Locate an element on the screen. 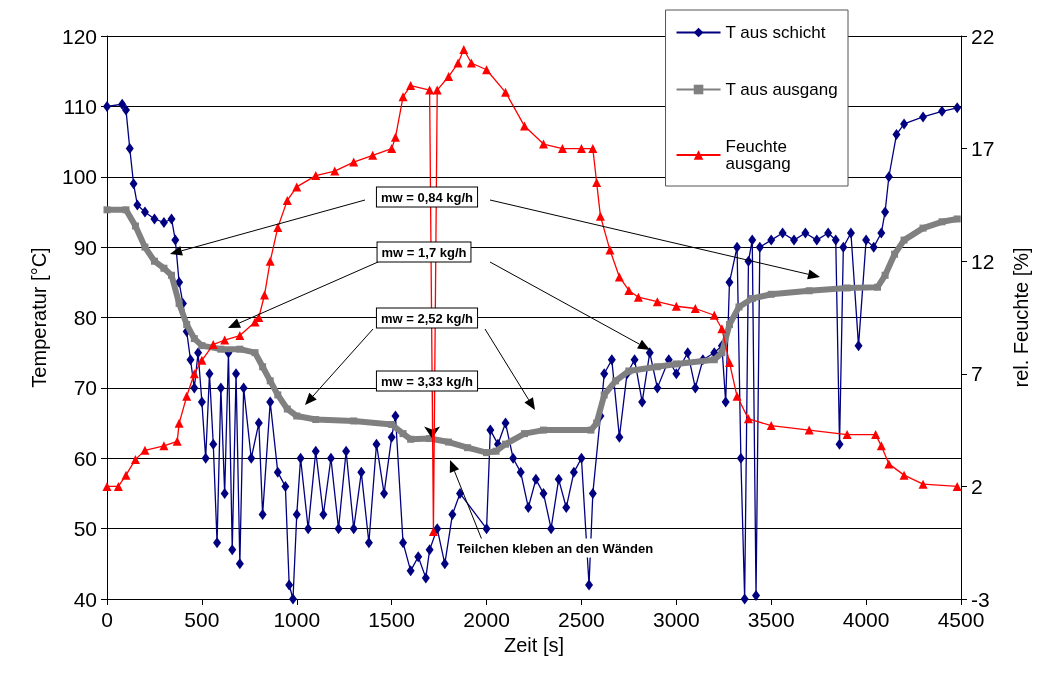  y2-tick-label: 17 is located at coordinates (983, 149).